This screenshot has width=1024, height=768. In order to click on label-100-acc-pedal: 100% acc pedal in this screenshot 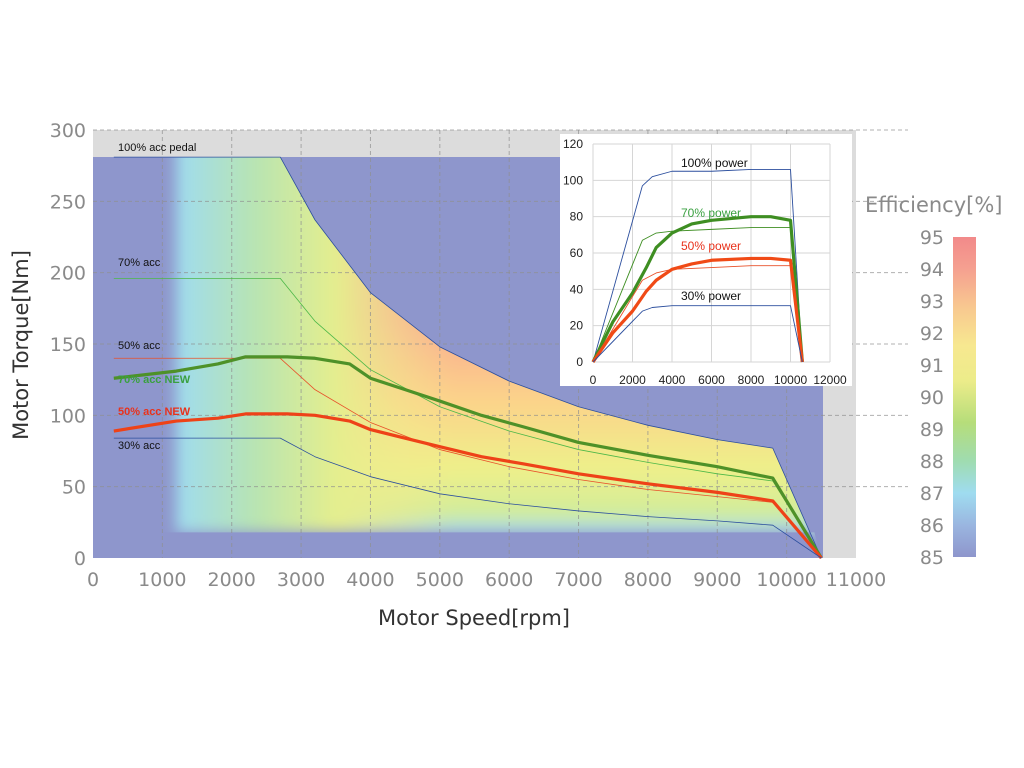, I will do `click(157, 148)`.